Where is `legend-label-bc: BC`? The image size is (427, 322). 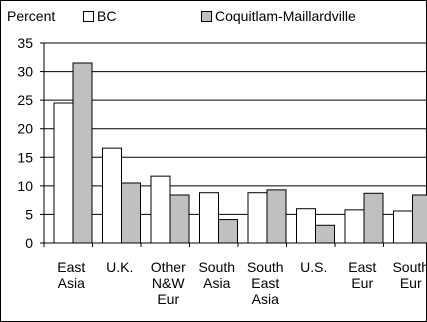
legend-label-bc: BC is located at coordinates (107, 16).